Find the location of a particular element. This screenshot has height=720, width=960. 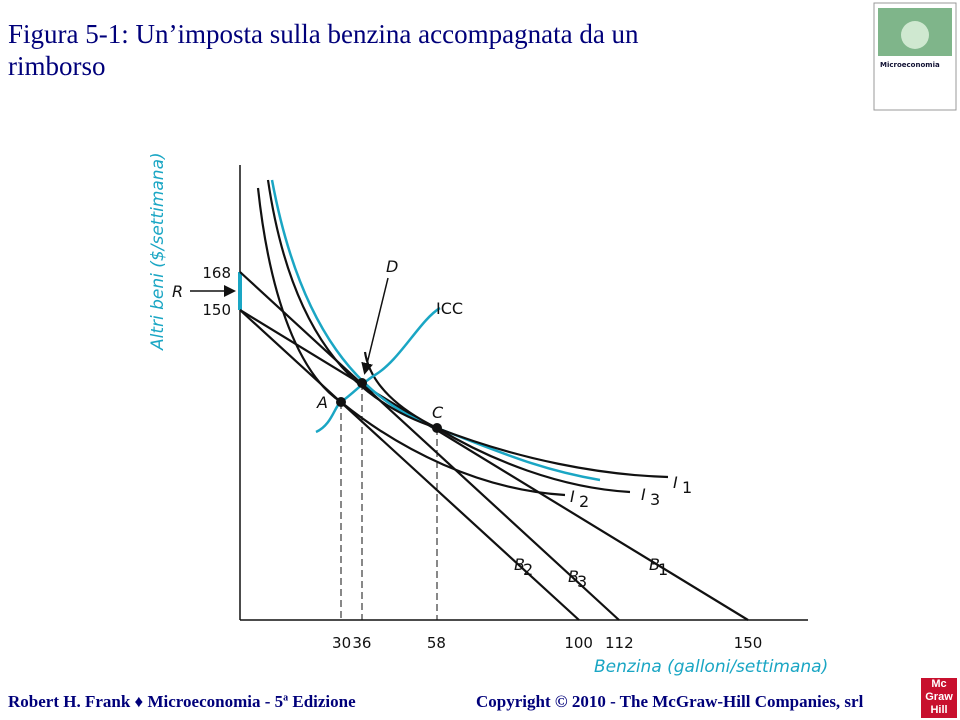

book-cover: Microeconomia is located at coordinates (915, 56).